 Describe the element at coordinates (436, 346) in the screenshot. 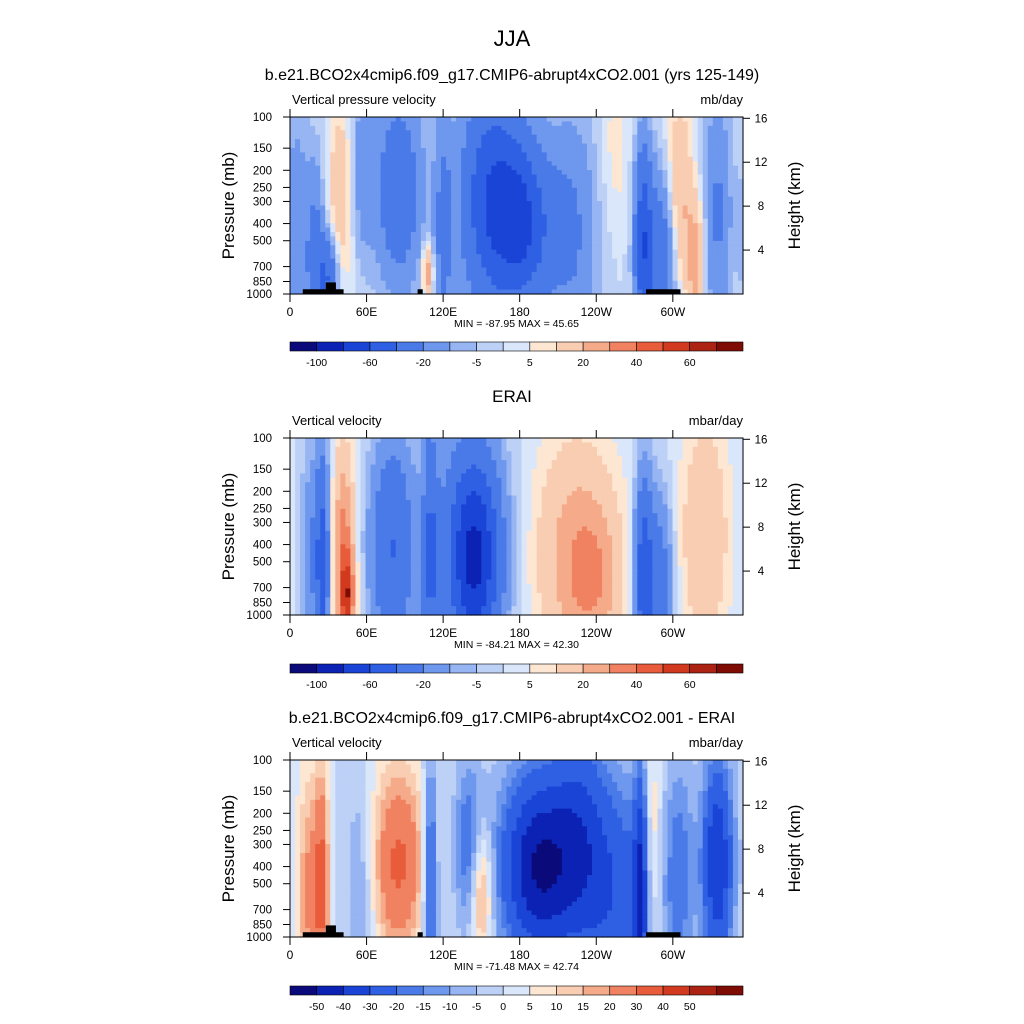

I see `colorbar-box` at that location.